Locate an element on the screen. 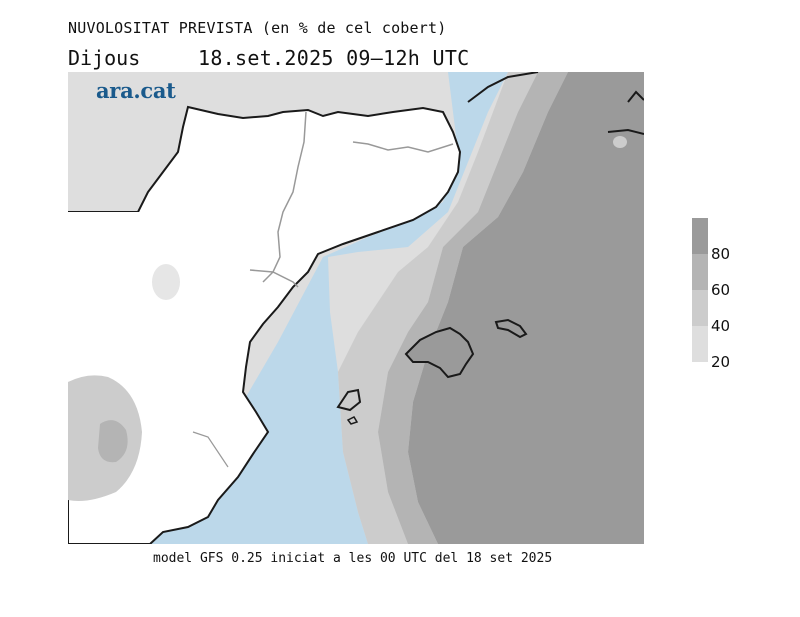  cloud-blob-small-redraw is located at coordinates (166, 282).